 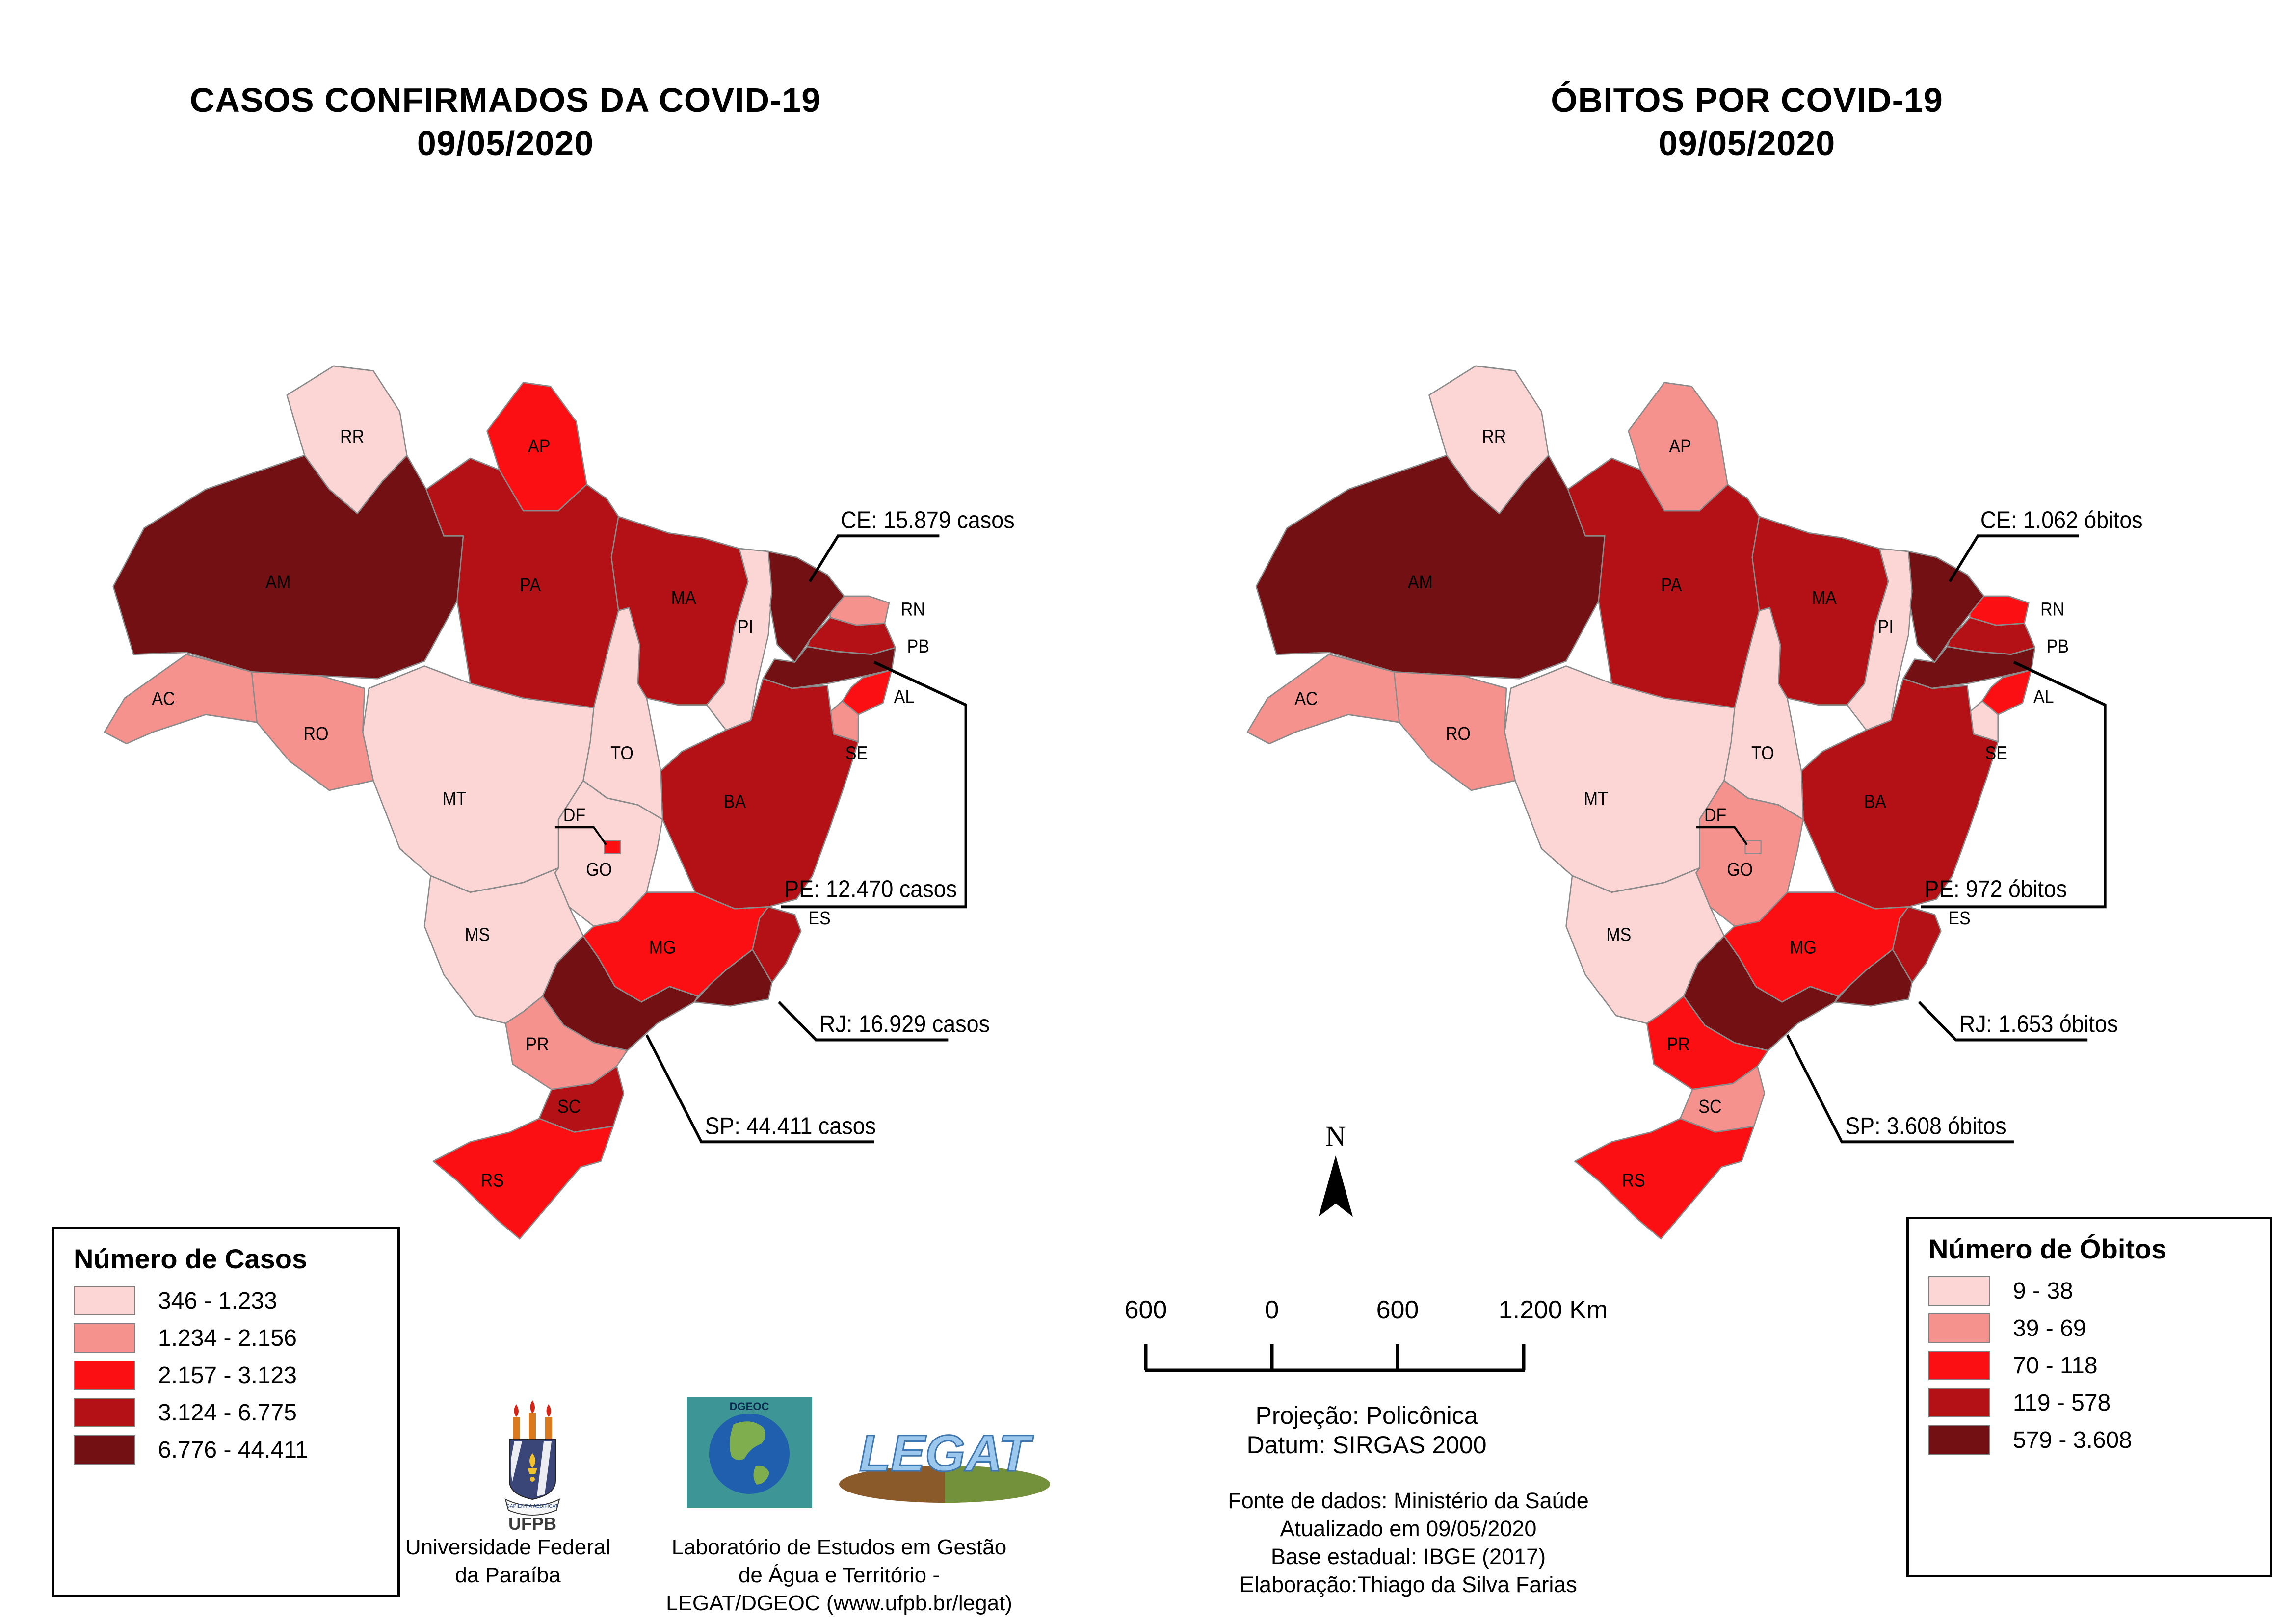 I want to click on label-MG: MG, so click(x=1803, y=947).